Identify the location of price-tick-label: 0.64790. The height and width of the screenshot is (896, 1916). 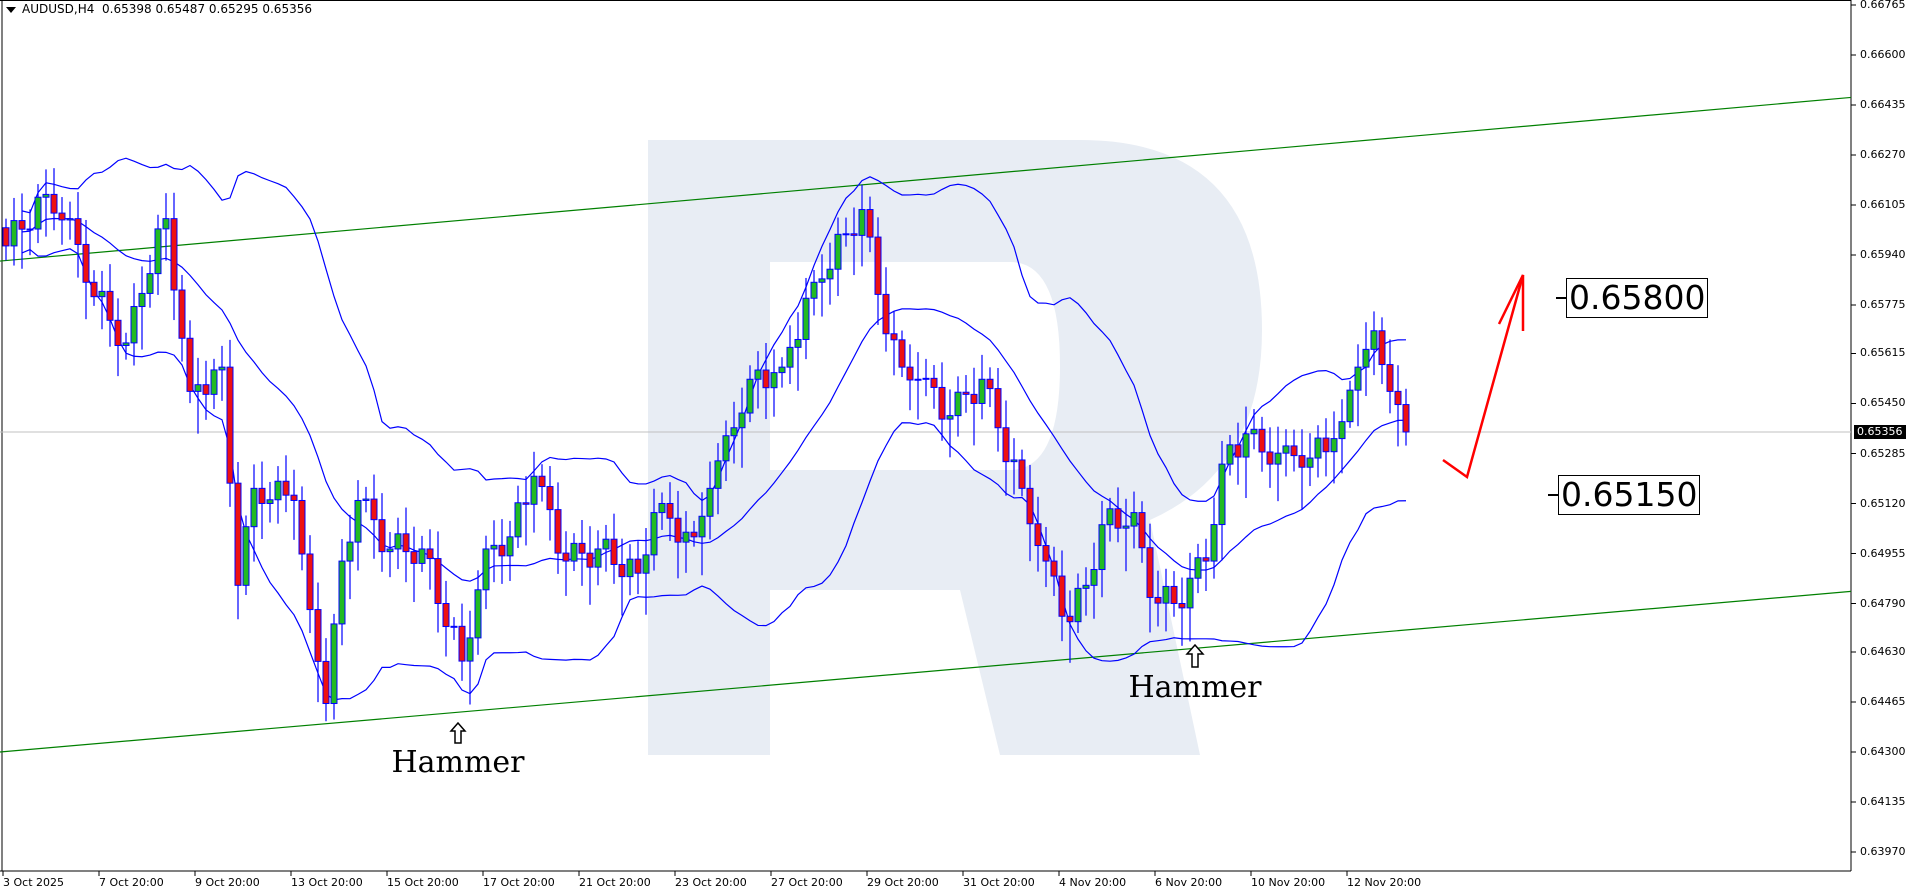
(1883, 603).